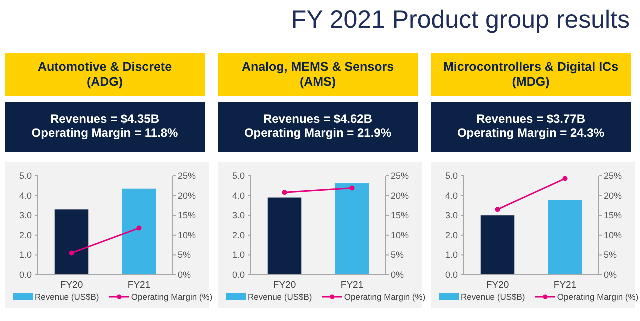 The width and height of the screenshot is (640, 321). I want to click on chart-title: Analog, MEMS & Sensors (AMS), so click(318, 74).